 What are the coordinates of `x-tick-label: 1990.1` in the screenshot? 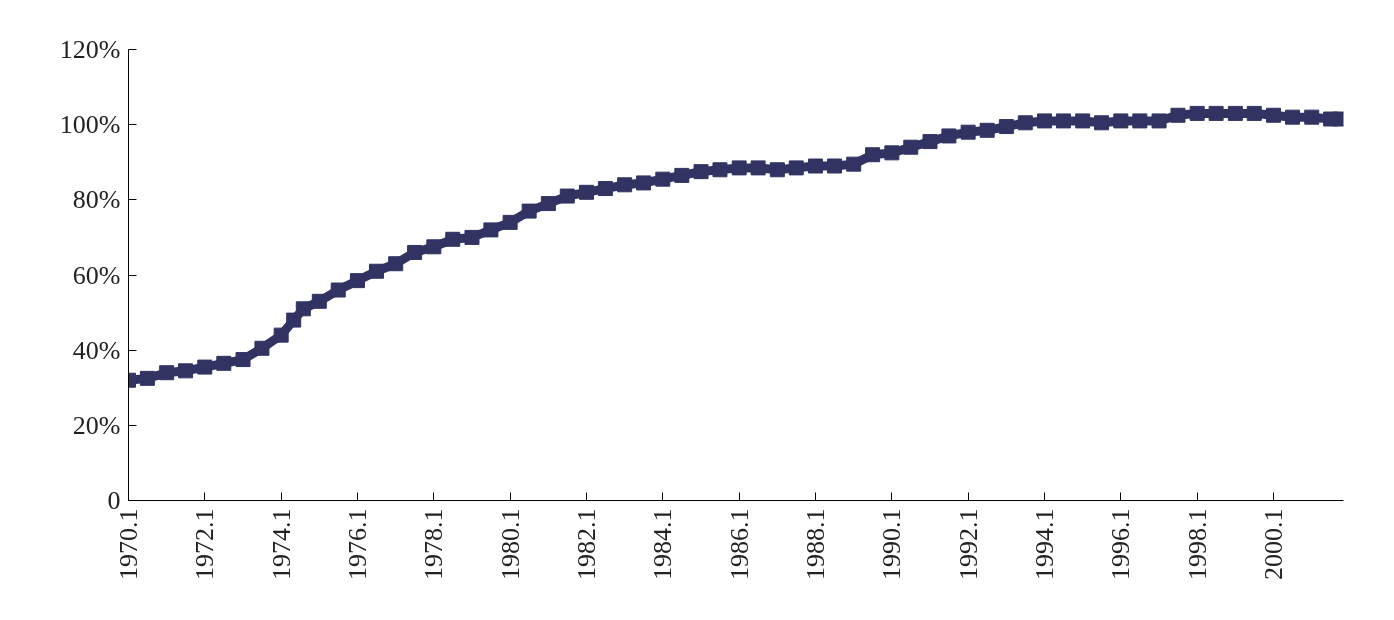 It's located at (892, 544).